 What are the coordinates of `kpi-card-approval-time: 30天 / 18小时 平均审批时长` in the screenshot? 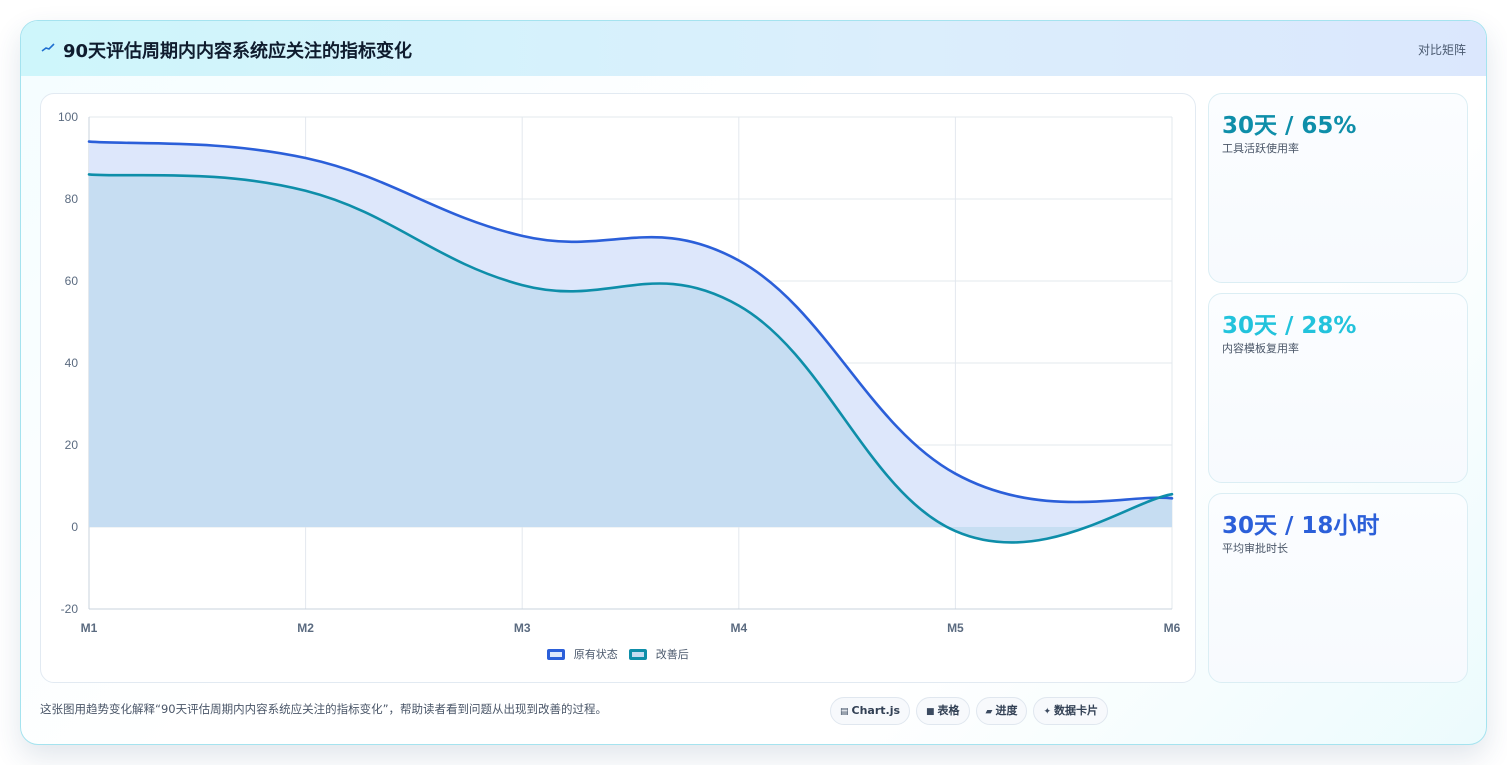 It's located at (1338, 588).